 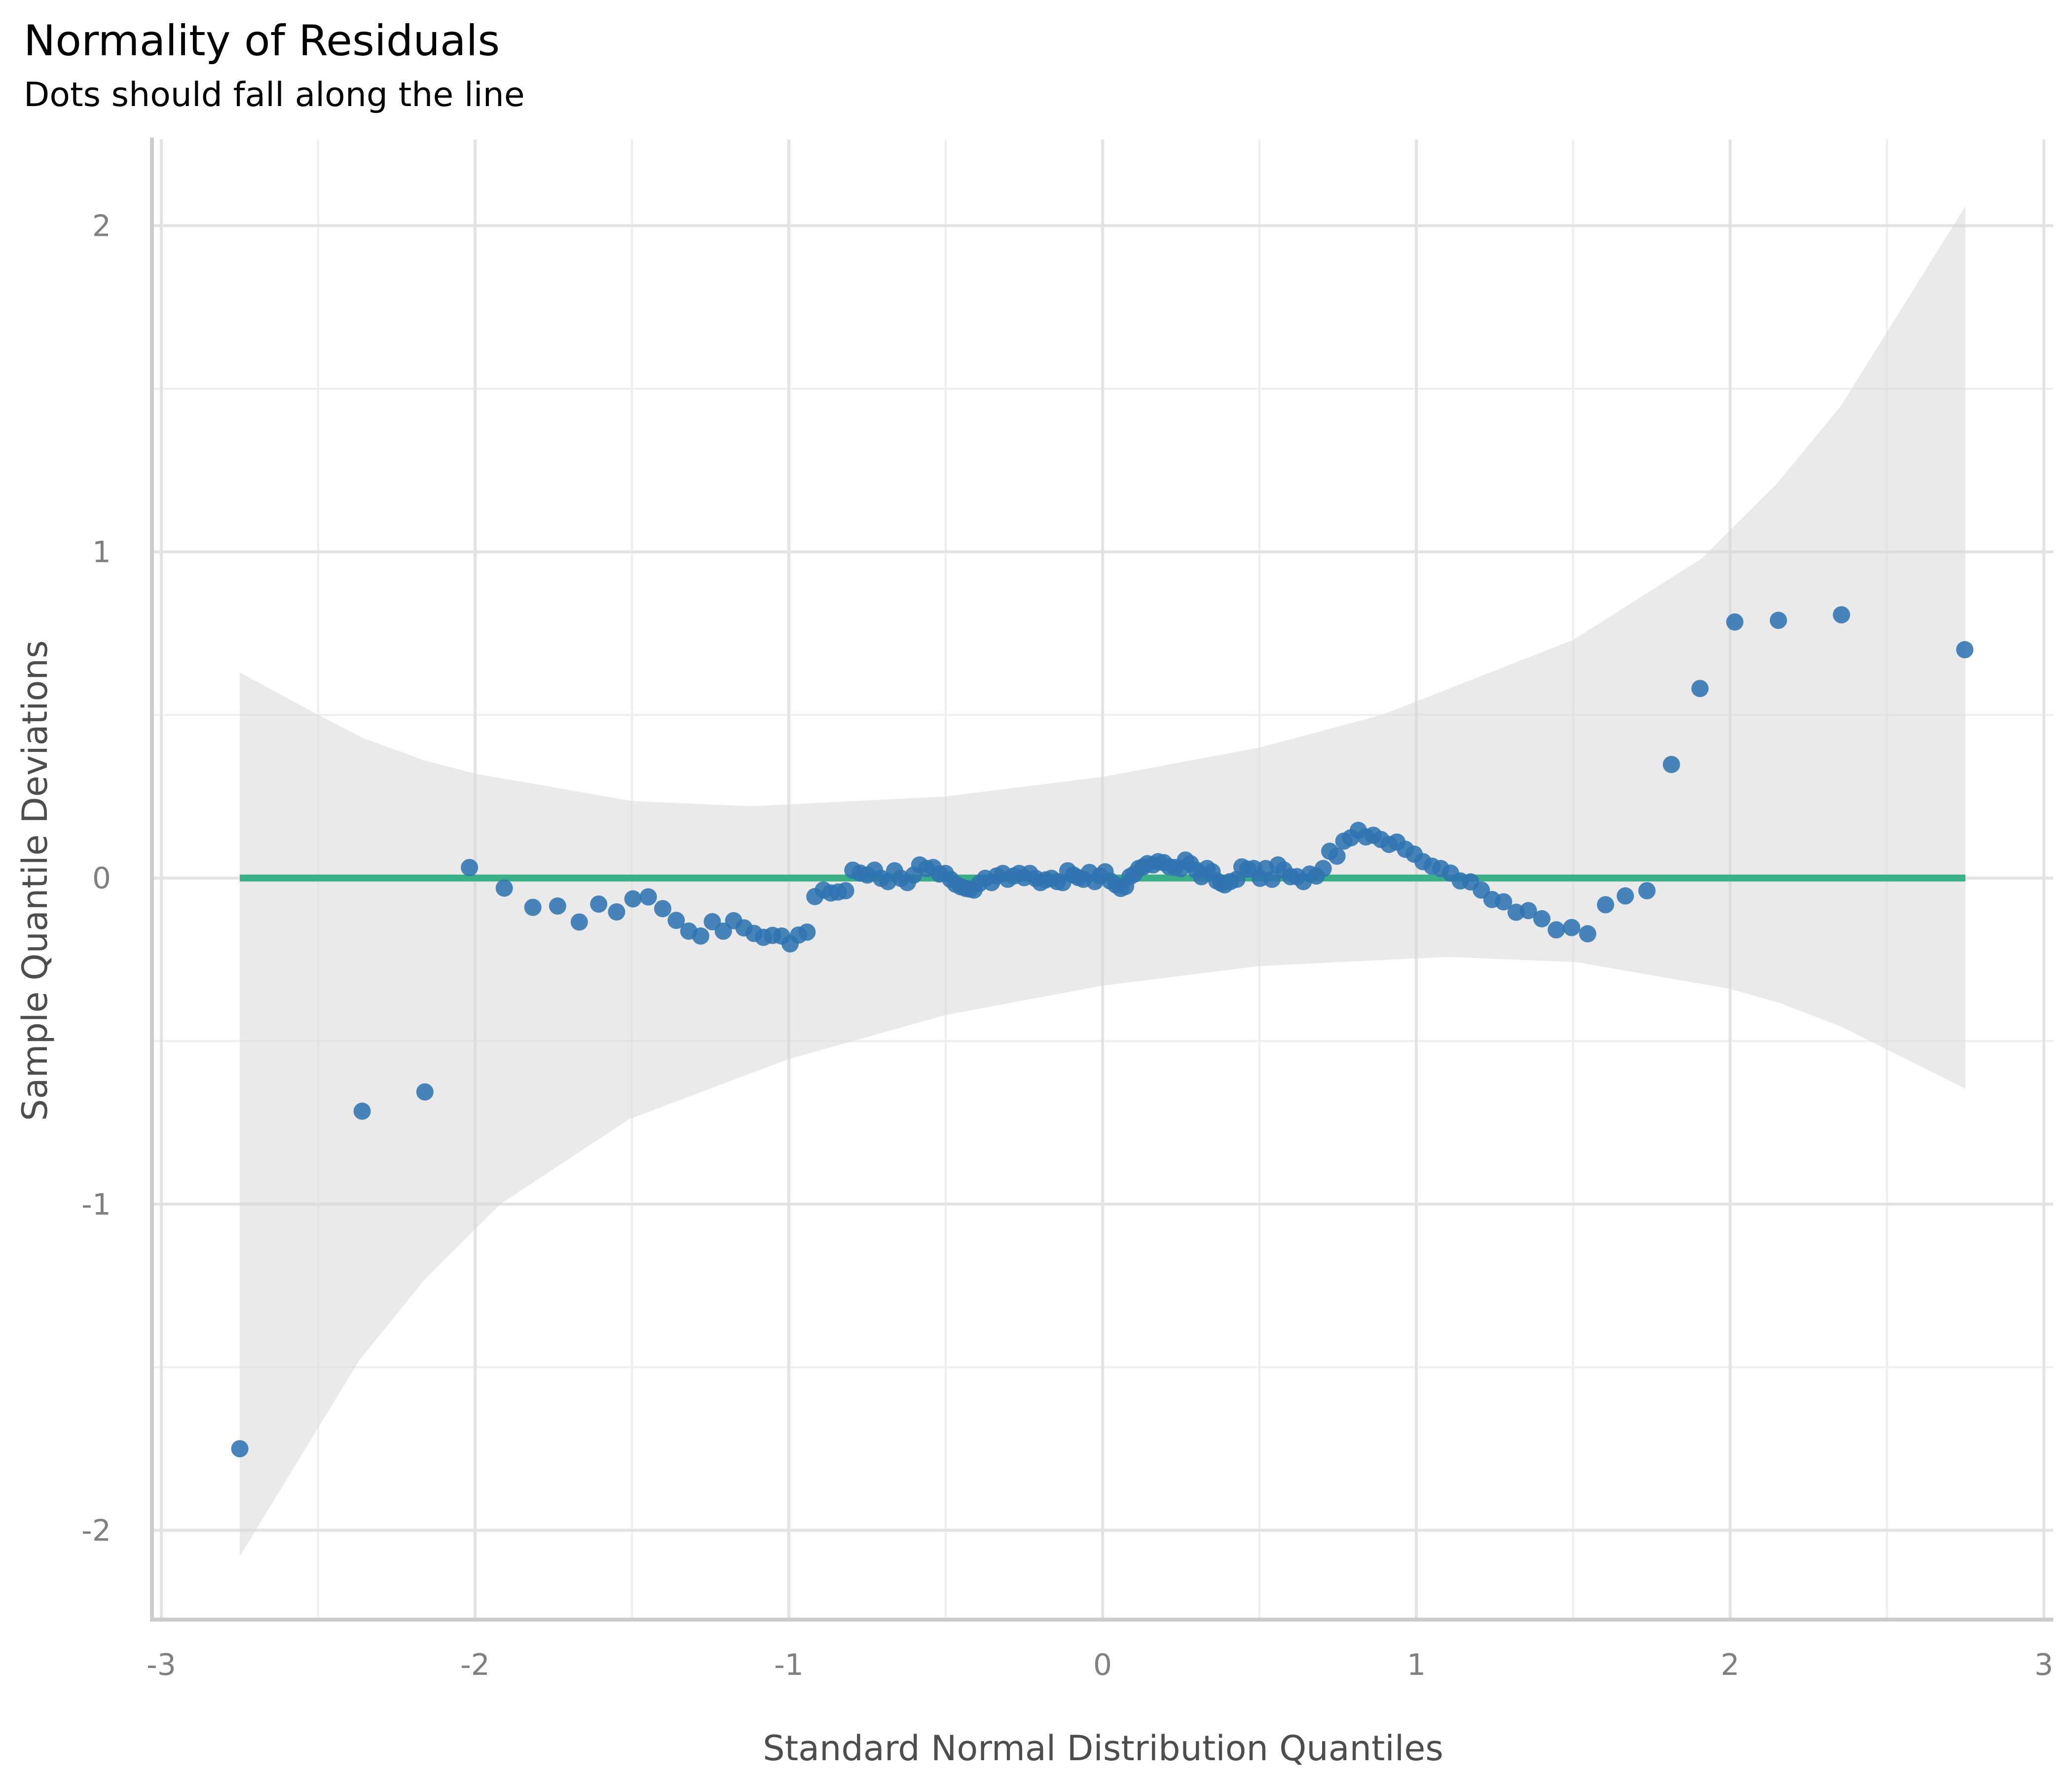 I want to click on y-tick-labels: -2 -1 0 1 2, so click(x=96, y=879).